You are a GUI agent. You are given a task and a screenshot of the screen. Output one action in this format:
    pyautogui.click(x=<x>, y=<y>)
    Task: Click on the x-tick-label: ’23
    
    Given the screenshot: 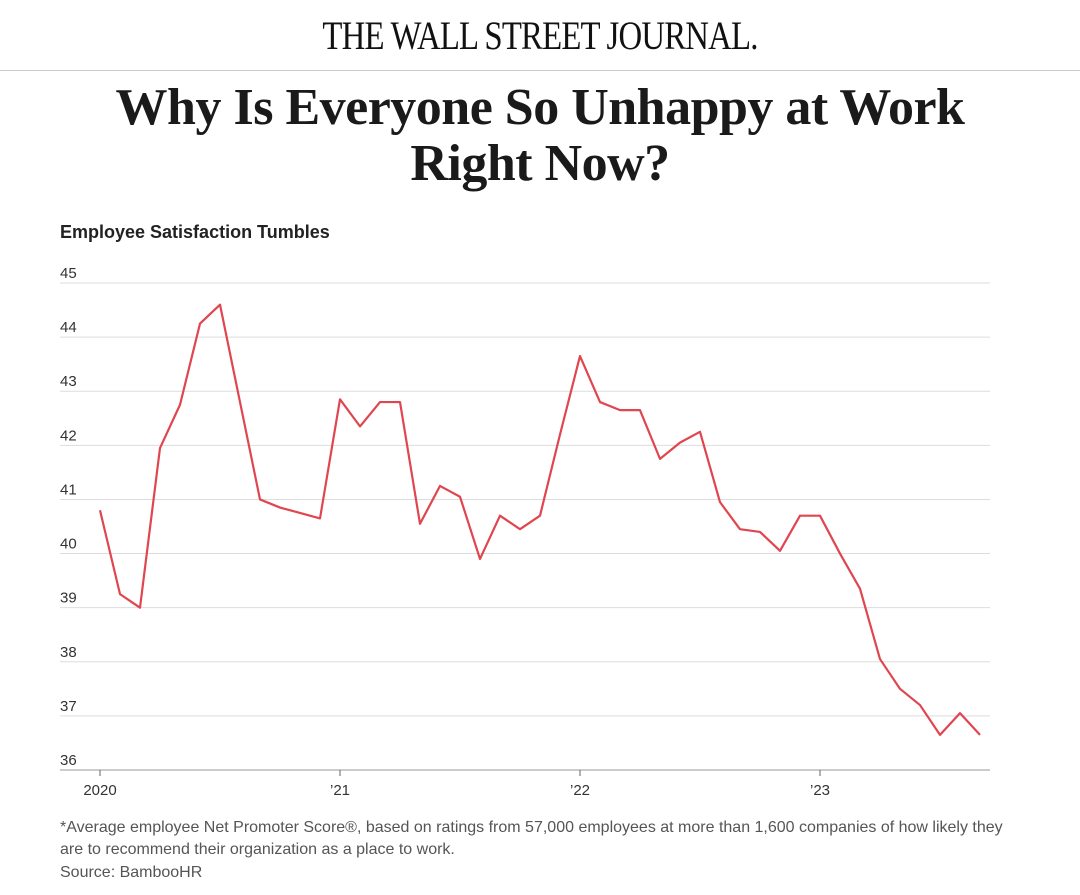 What is the action you would take?
    pyautogui.click(x=820, y=790)
    